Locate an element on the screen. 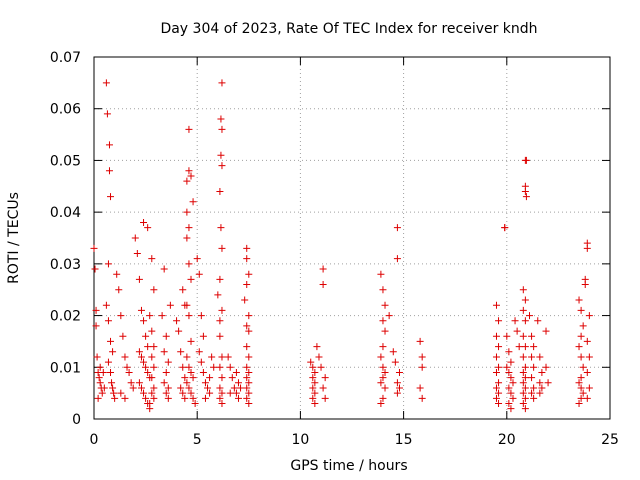 The height and width of the screenshot is (480, 640). y-tick-label: 0.07 is located at coordinates (65, 58).